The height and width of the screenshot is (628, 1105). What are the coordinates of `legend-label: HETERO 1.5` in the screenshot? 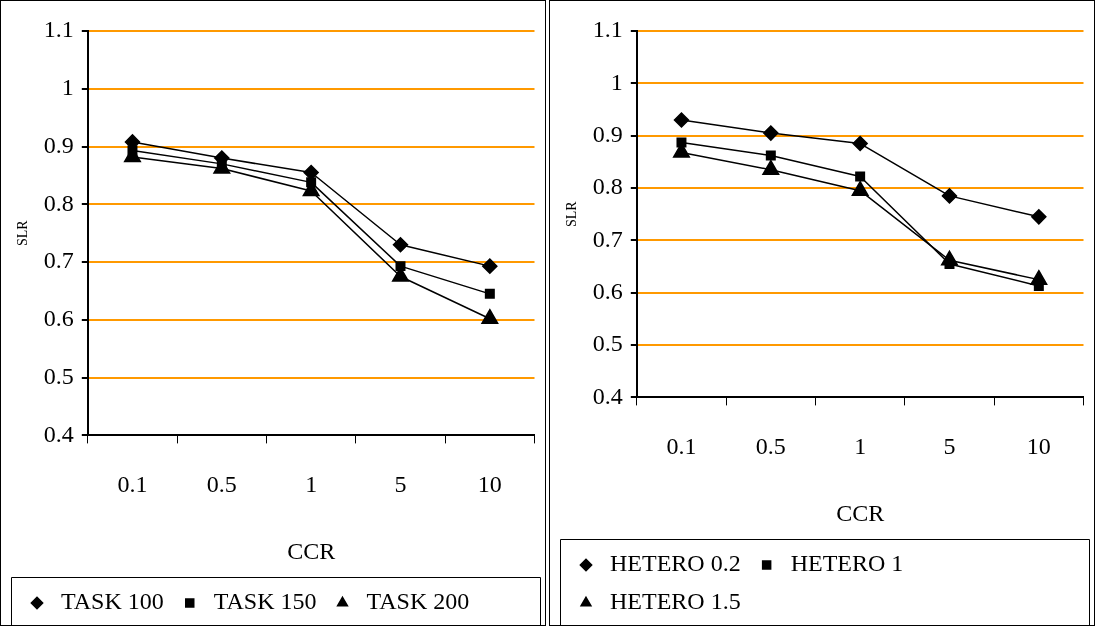 It's located at (675, 601).